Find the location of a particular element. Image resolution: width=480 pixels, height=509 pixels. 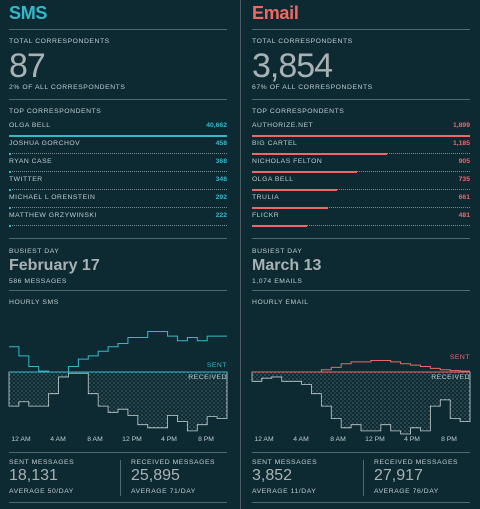

correspondent-row: TRULIA 661 is located at coordinates (361, 201).